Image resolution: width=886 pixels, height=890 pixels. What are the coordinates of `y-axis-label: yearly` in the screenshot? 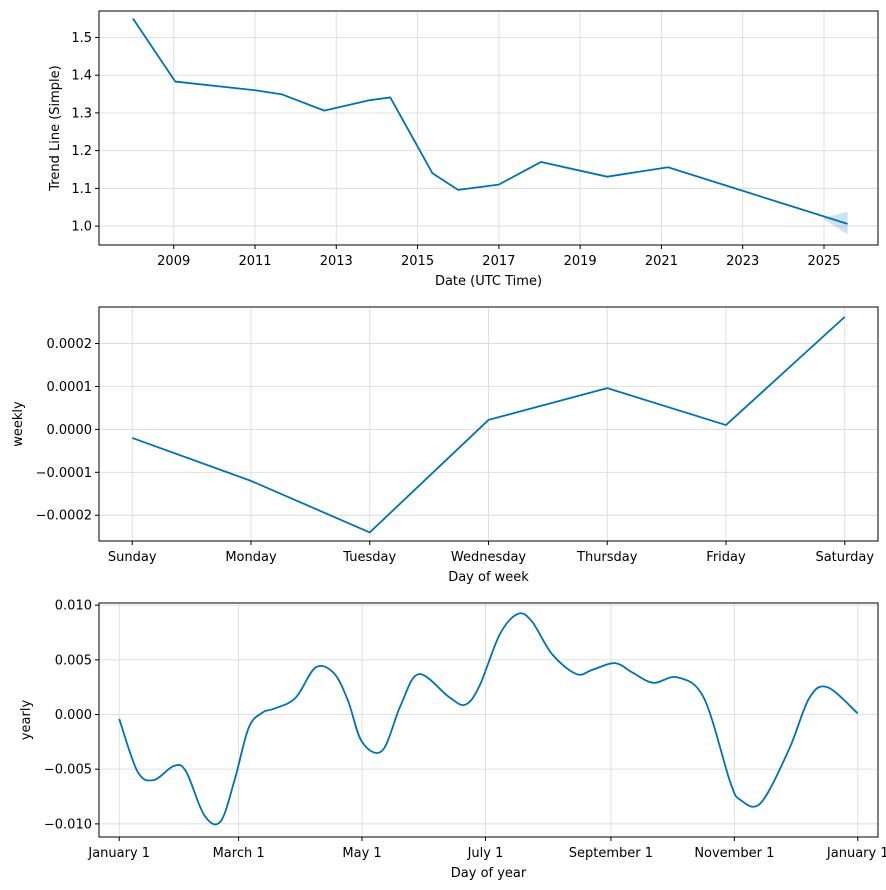 It's located at (26, 720).